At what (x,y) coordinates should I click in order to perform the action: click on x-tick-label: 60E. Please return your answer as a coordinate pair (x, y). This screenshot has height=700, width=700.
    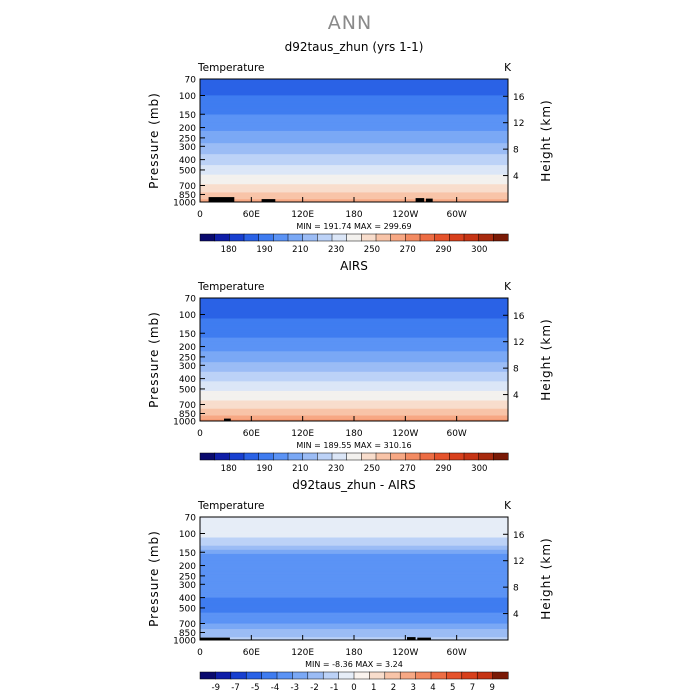
    Looking at the image, I should click on (251, 653).